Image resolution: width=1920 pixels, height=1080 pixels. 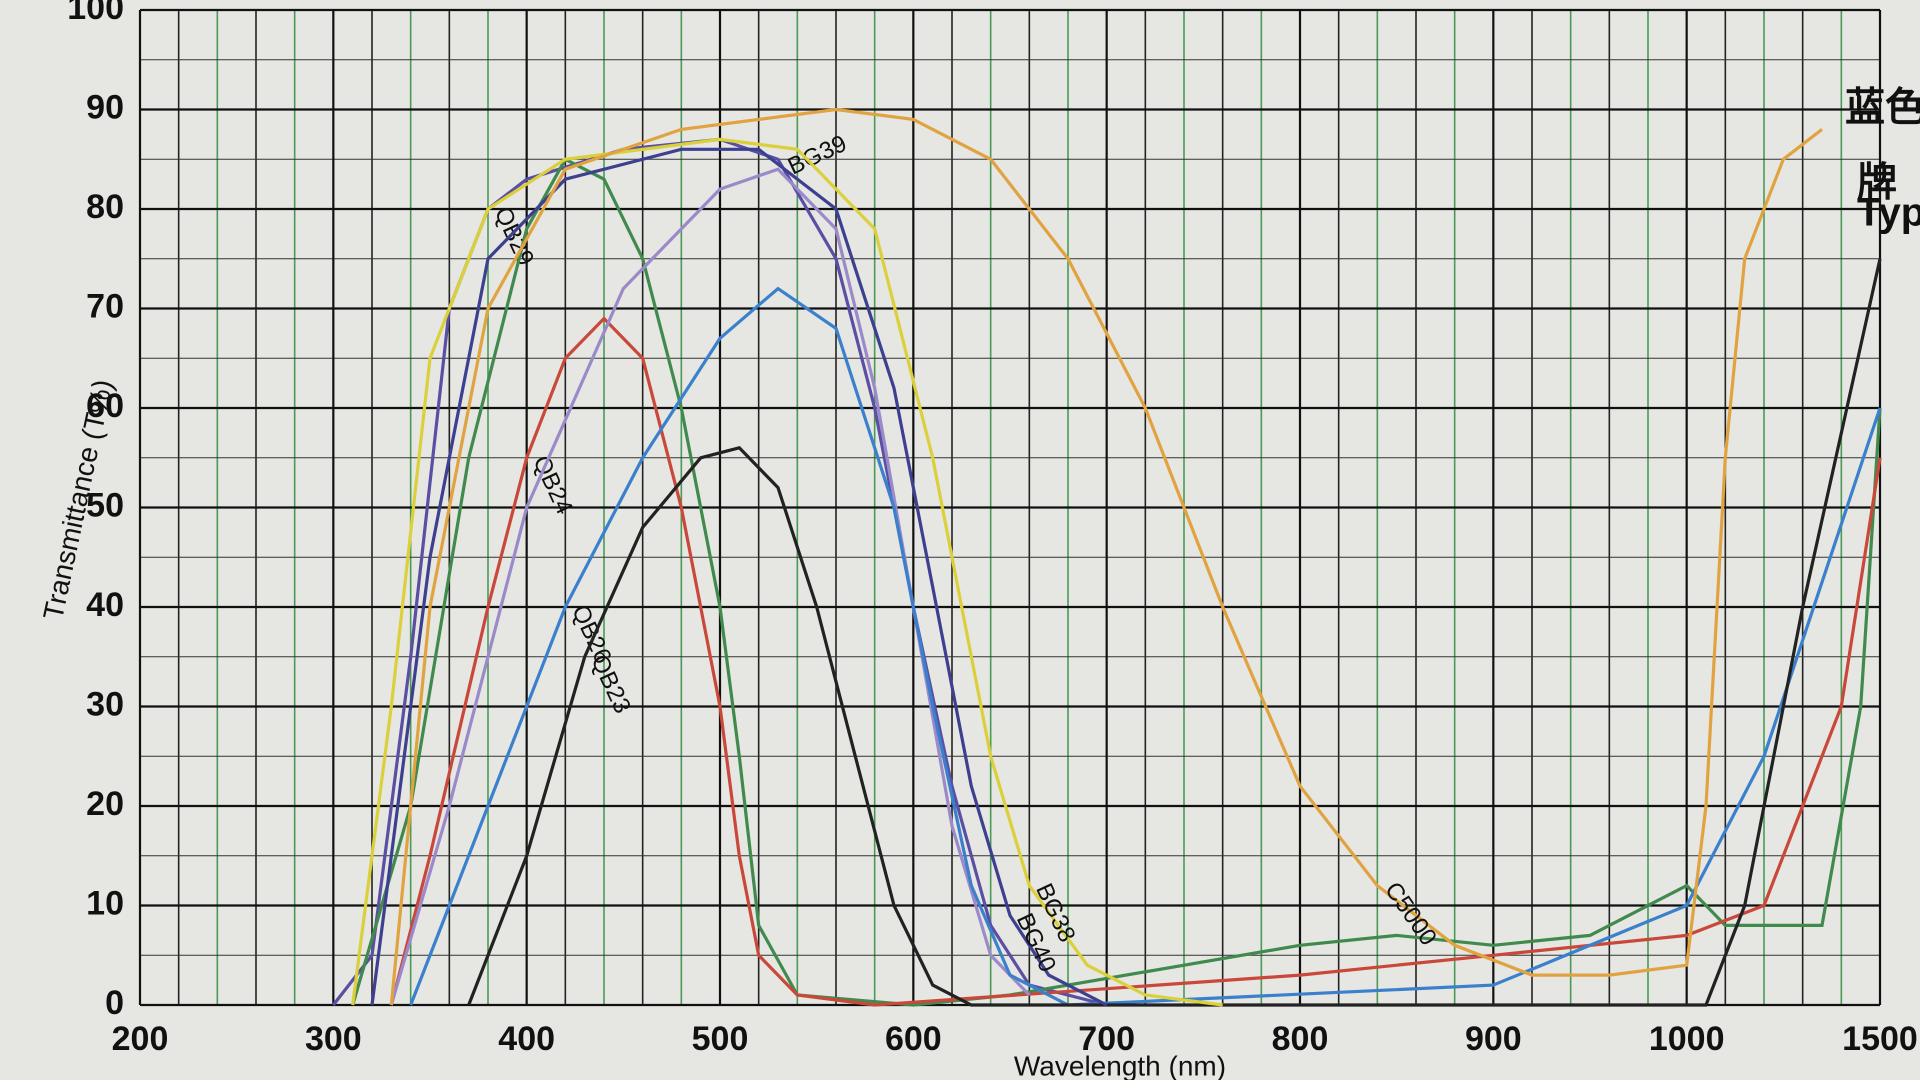 What do you see at coordinates (1493, 1039) in the screenshot?
I see `x-tick-label: 900` at bounding box center [1493, 1039].